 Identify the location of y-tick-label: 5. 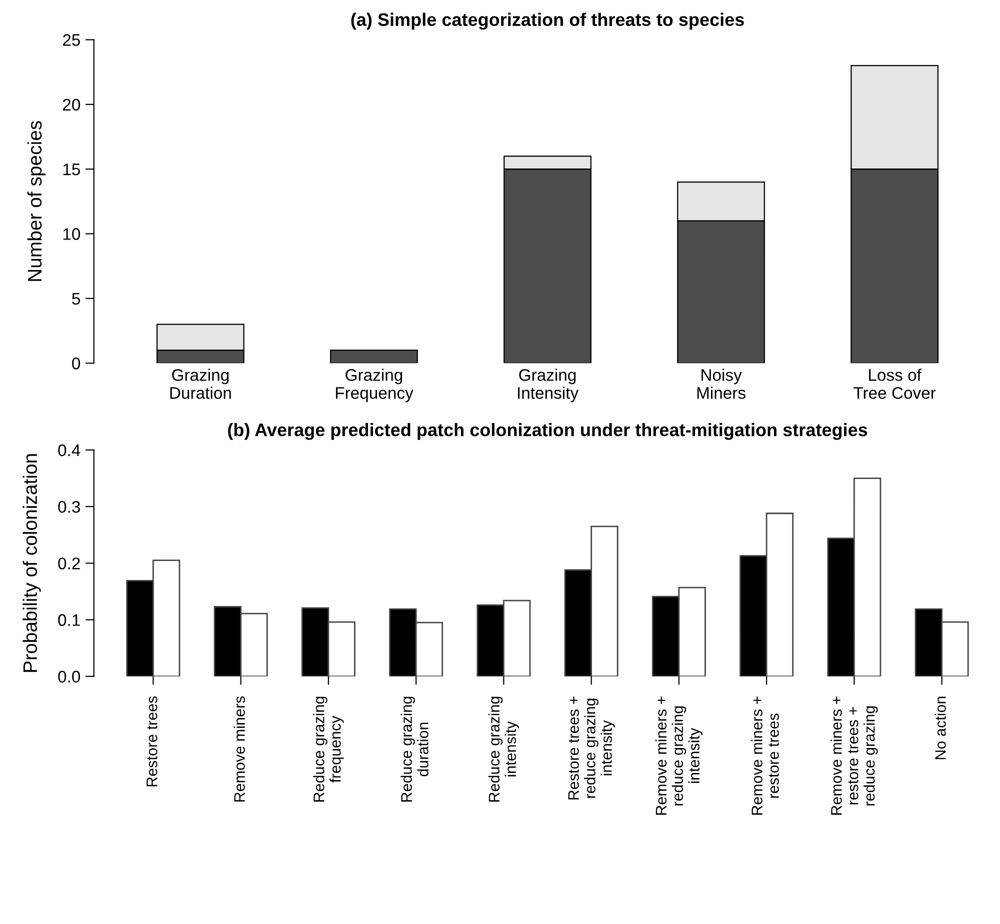
(76, 299).